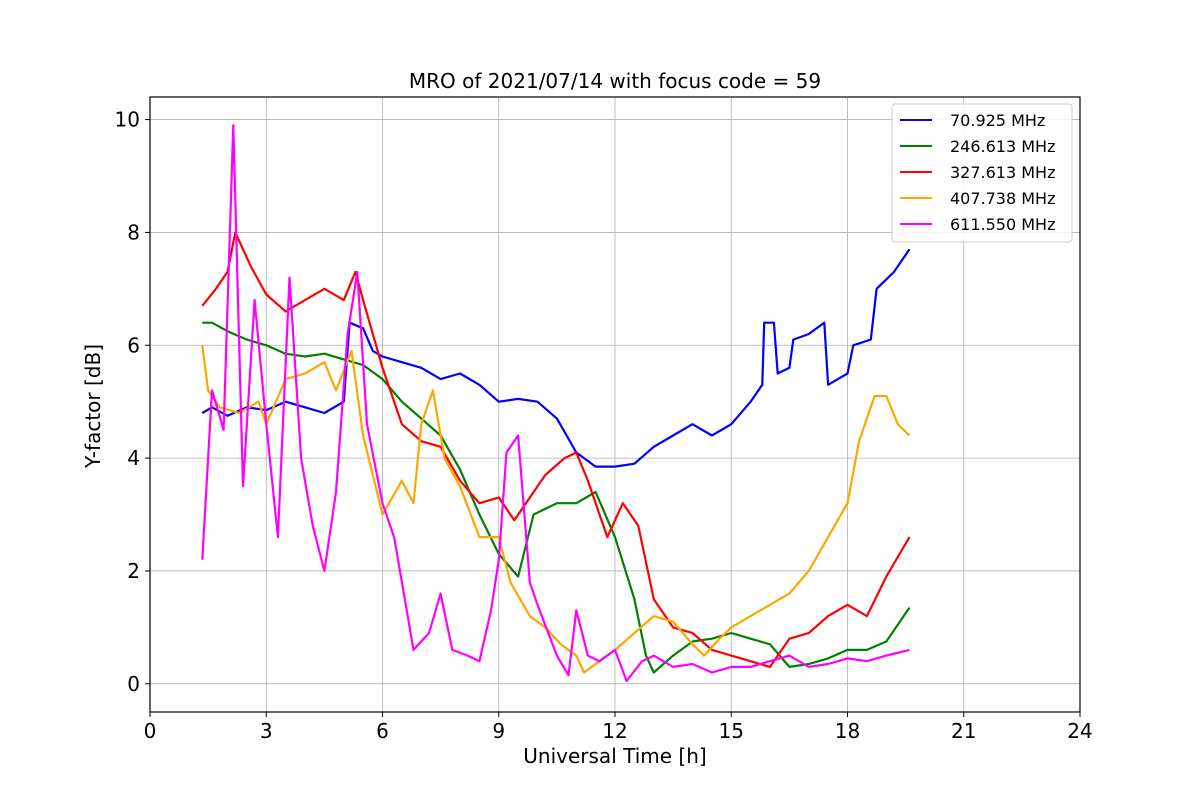 This screenshot has height=804, width=1200. I want to click on y-tick-label: 4, so click(133, 458).